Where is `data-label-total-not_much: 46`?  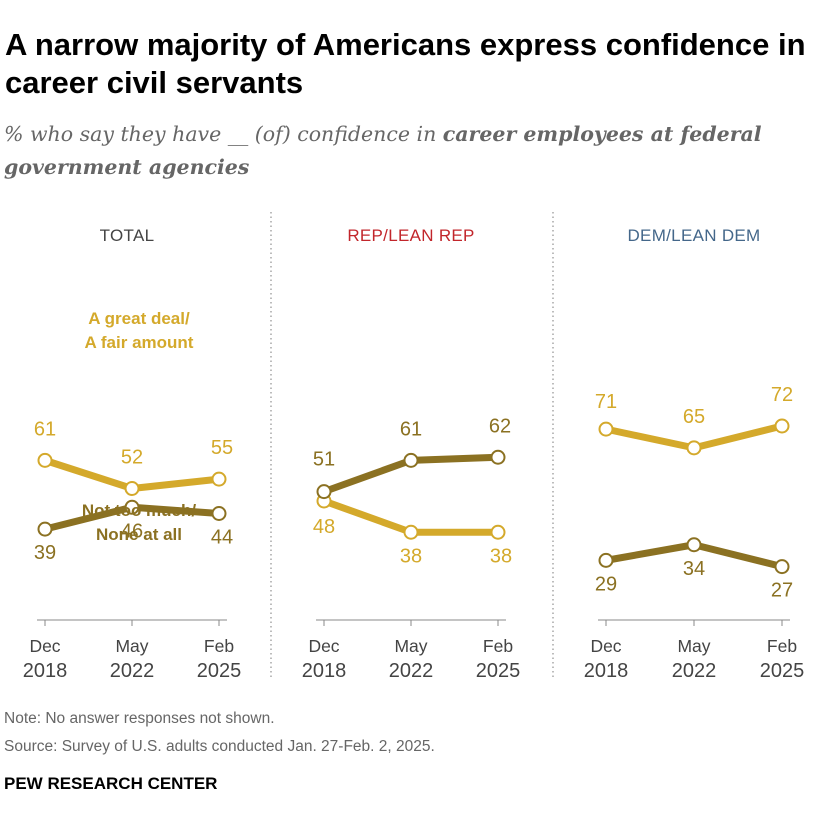
data-label-total-not_much: 46 is located at coordinates (132, 531).